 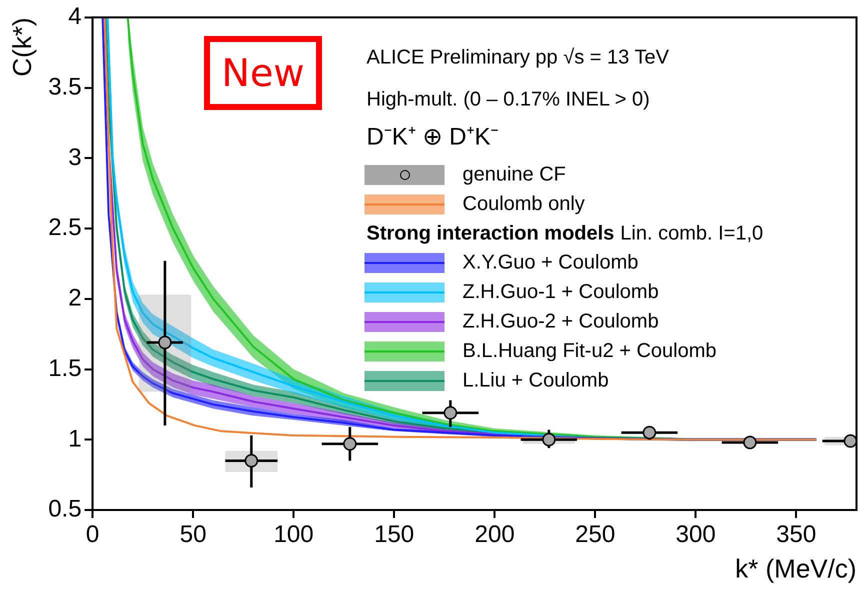 I want to click on x-axis-title: k* (MeV/c), so click(x=795, y=569).